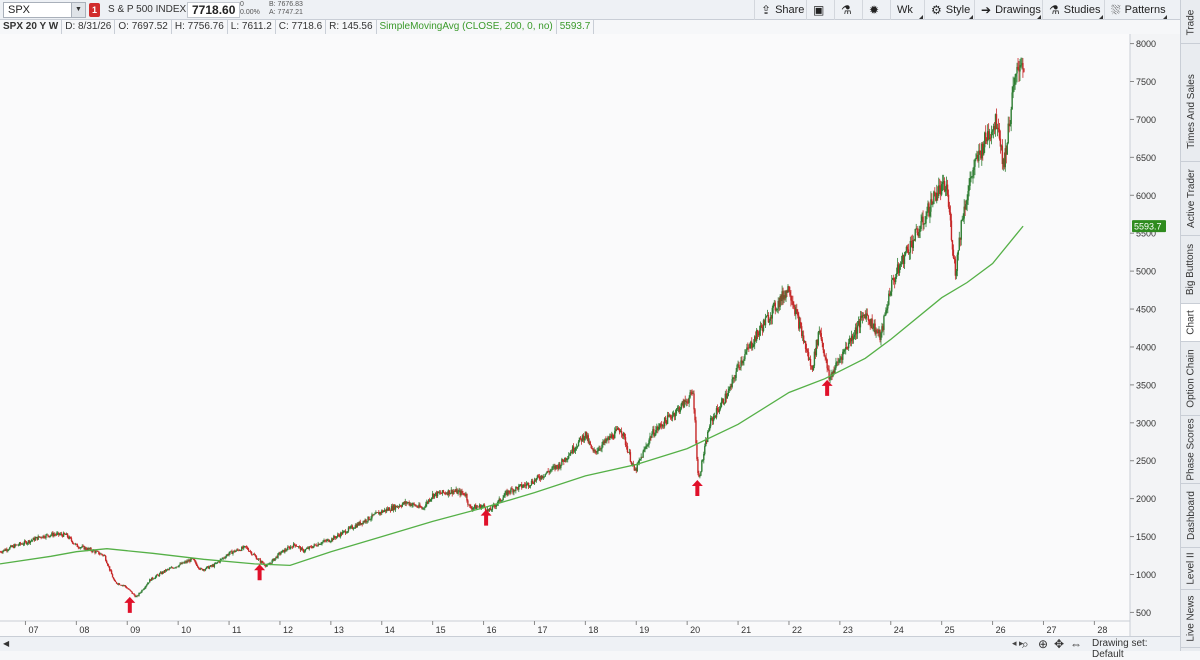 The height and width of the screenshot is (660, 1200). What do you see at coordinates (1190, 199) in the screenshot?
I see `tab-active-trader: Active Trader` at bounding box center [1190, 199].